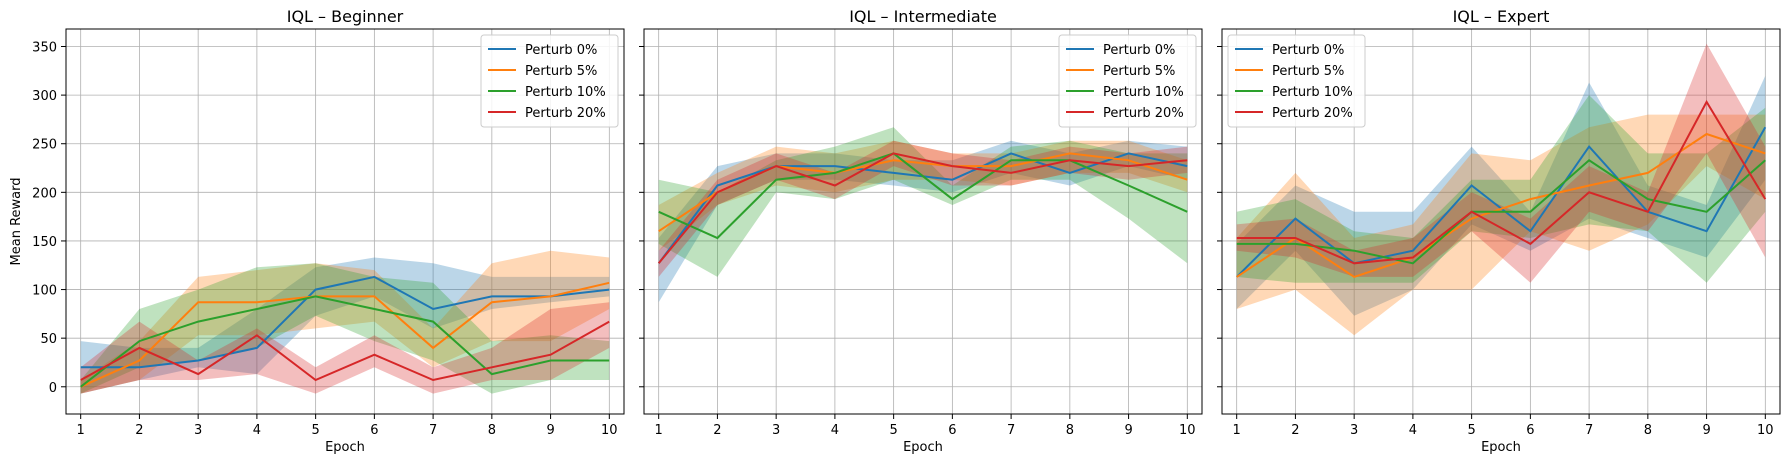  What do you see at coordinates (44, 291) in the screenshot?
I see `y-tick-label: 100` at bounding box center [44, 291].